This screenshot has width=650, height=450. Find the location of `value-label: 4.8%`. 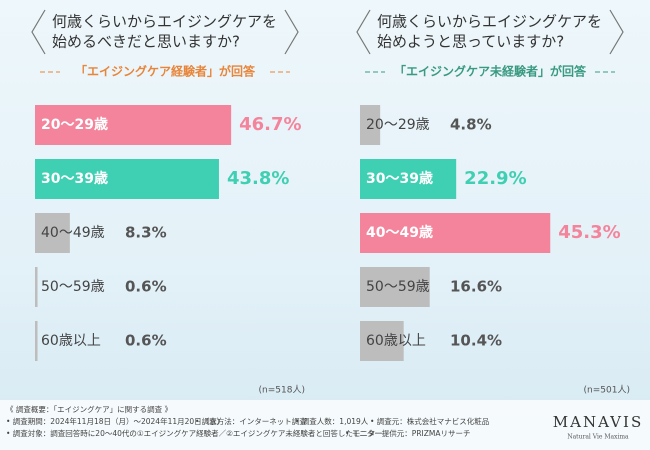

value-label: 4.8% is located at coordinates (471, 125).